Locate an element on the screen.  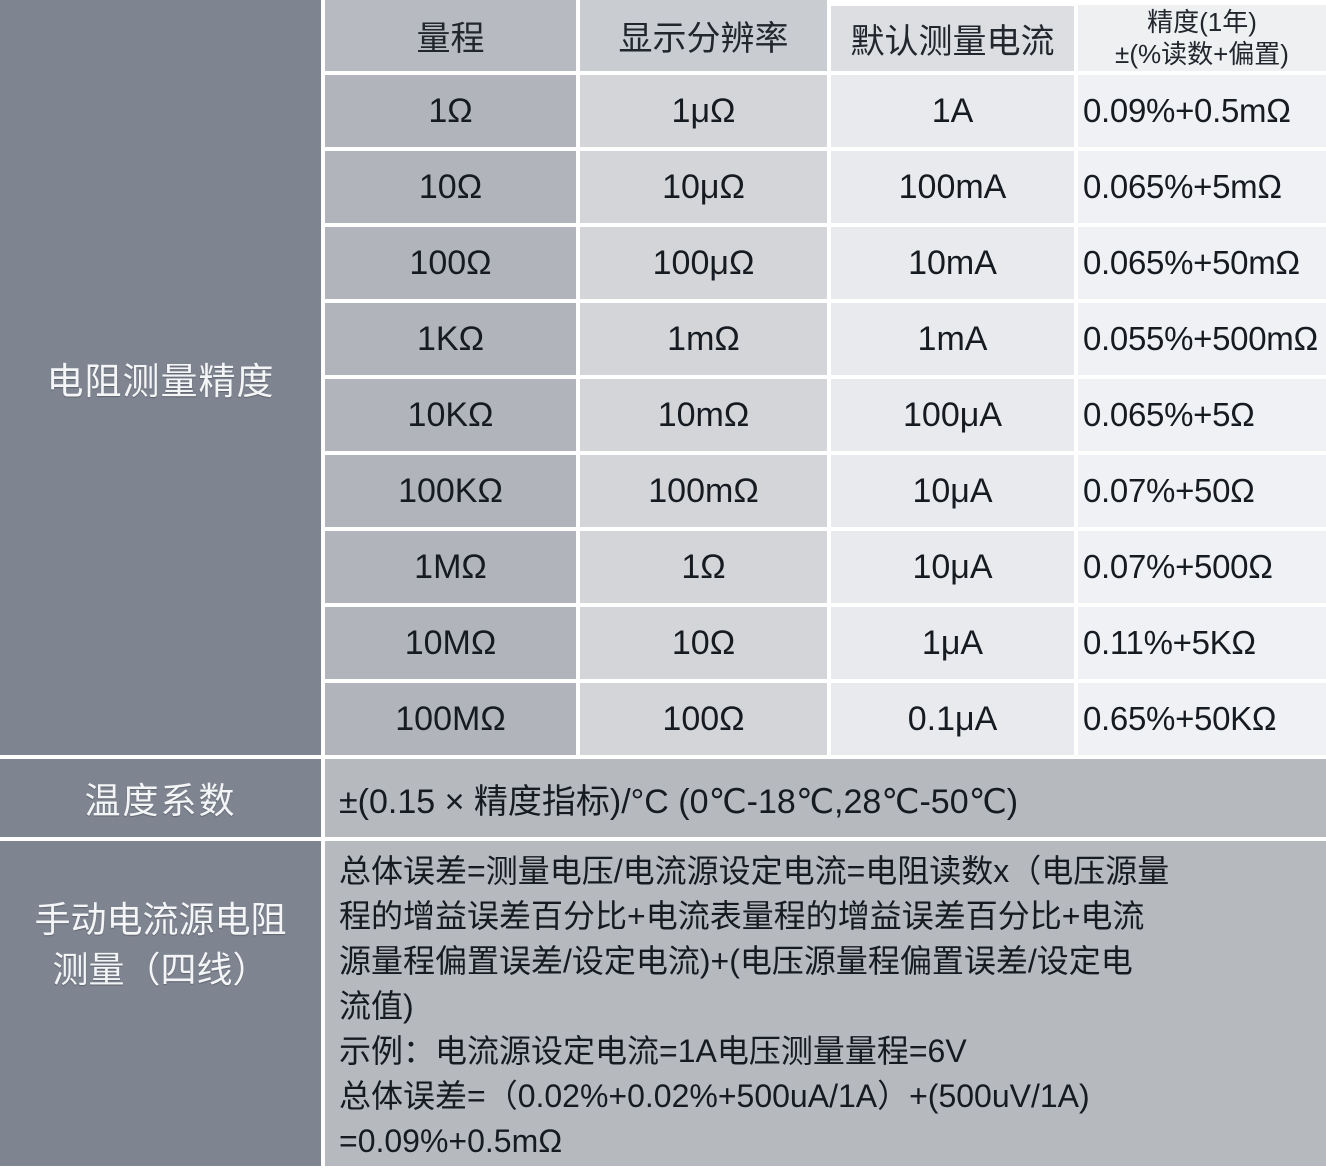
section-label-temperature-coefficient: 温度系数 is located at coordinates (160, 798).